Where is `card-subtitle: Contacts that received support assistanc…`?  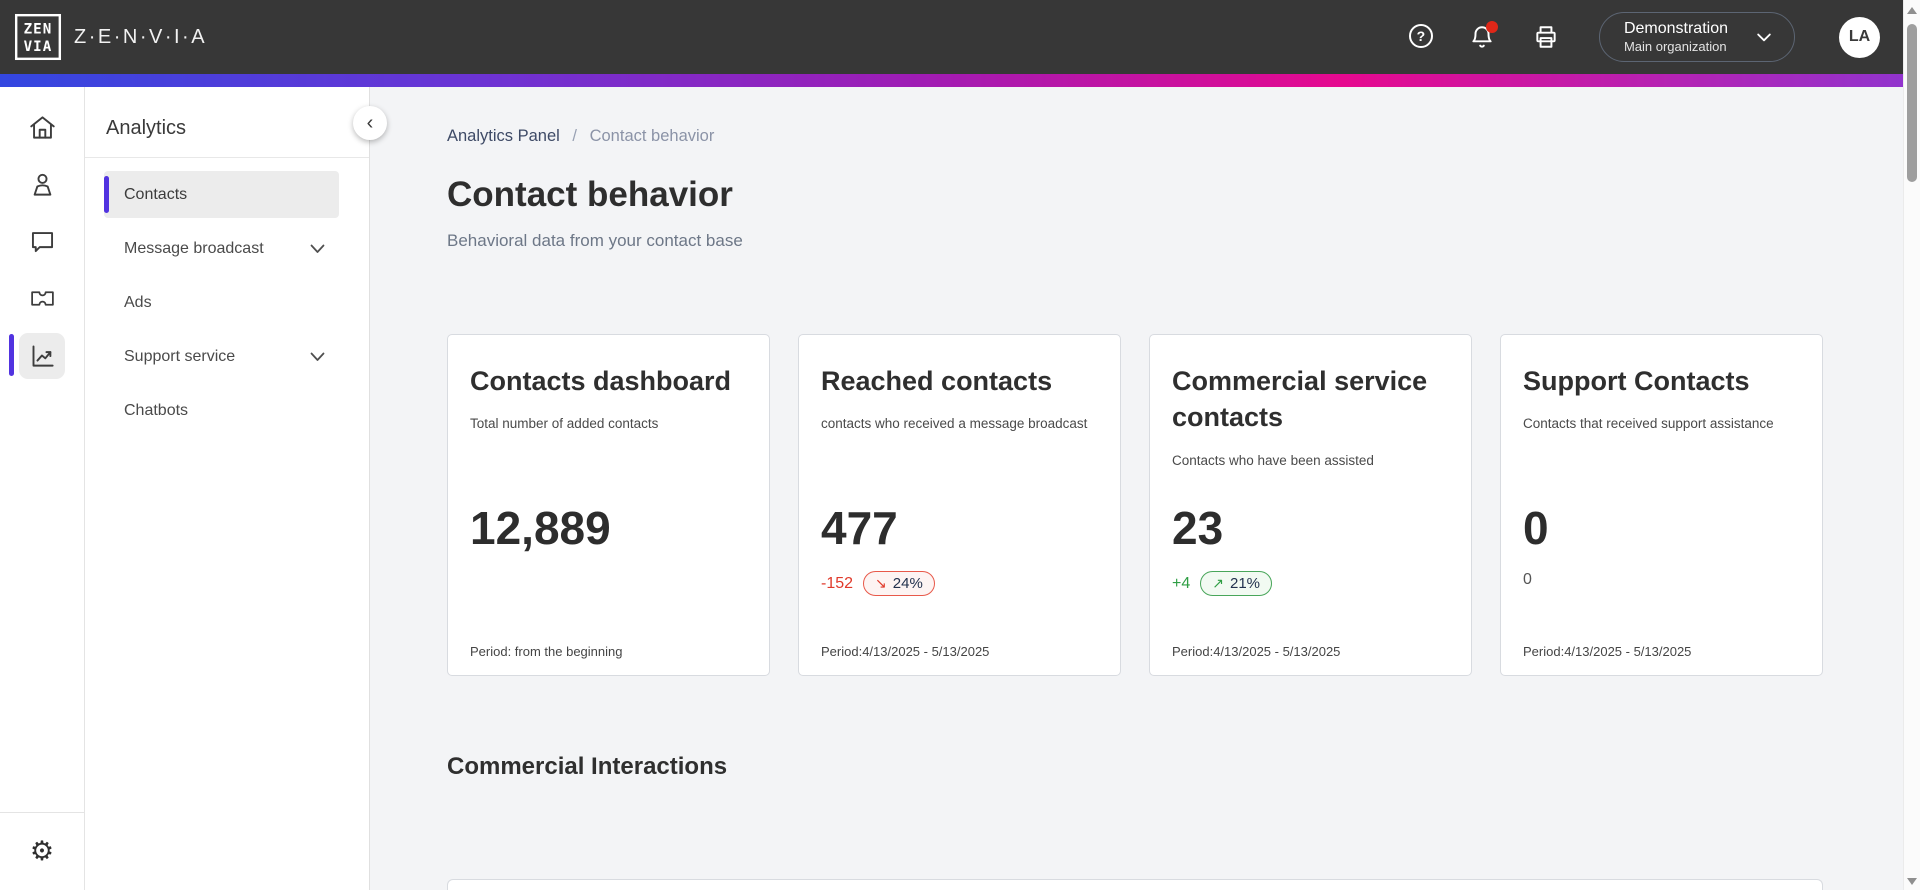 card-subtitle: Contacts that received support assistanc… is located at coordinates (1648, 424).